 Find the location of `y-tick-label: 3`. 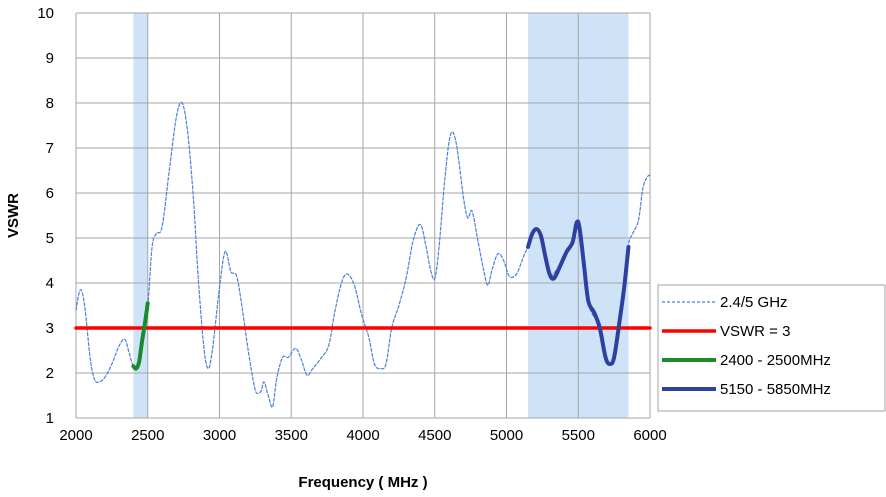

y-tick-label: 3 is located at coordinates (50, 328).